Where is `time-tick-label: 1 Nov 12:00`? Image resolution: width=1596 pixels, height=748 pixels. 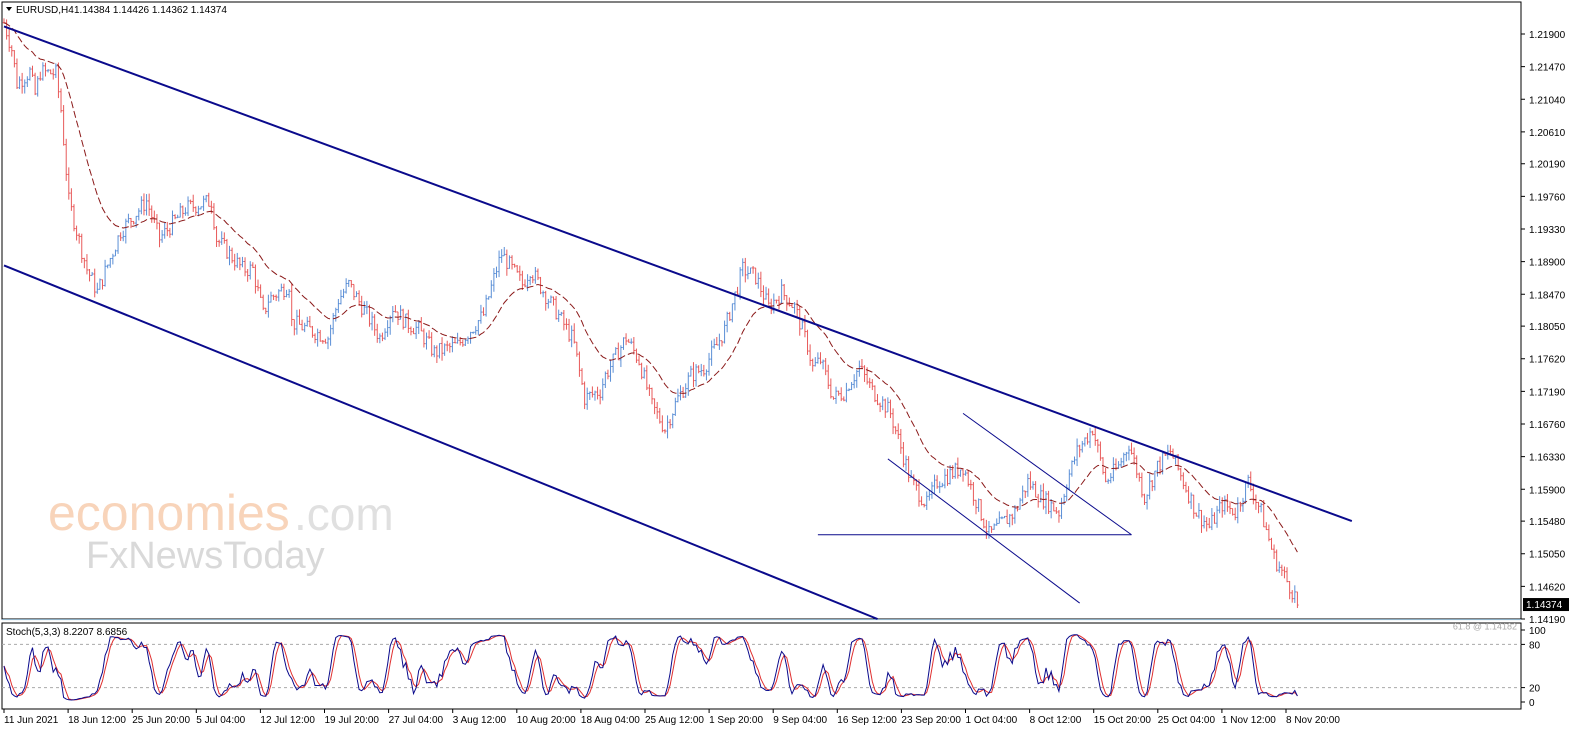 time-tick-label: 1 Nov 12:00 is located at coordinates (1249, 720).